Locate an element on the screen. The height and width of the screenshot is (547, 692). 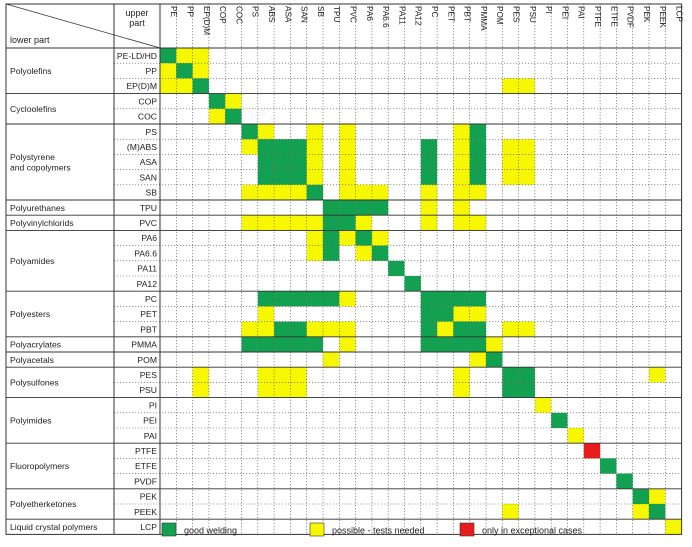
group-label: Polysulfones is located at coordinates (34, 383).